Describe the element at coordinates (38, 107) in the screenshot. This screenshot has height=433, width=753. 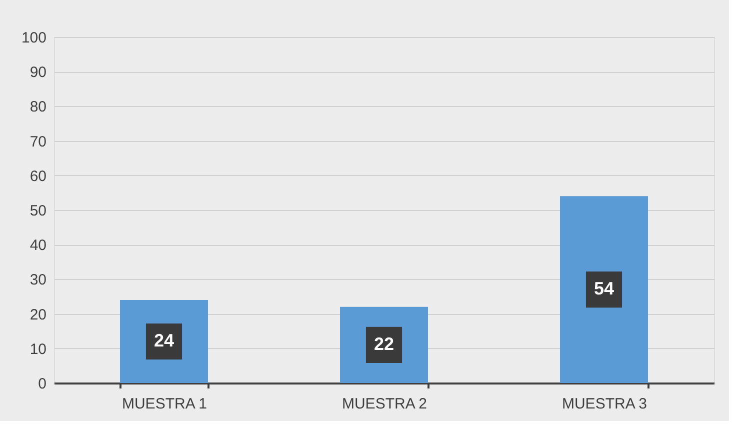
I see `y-tick-label: 80` at that location.